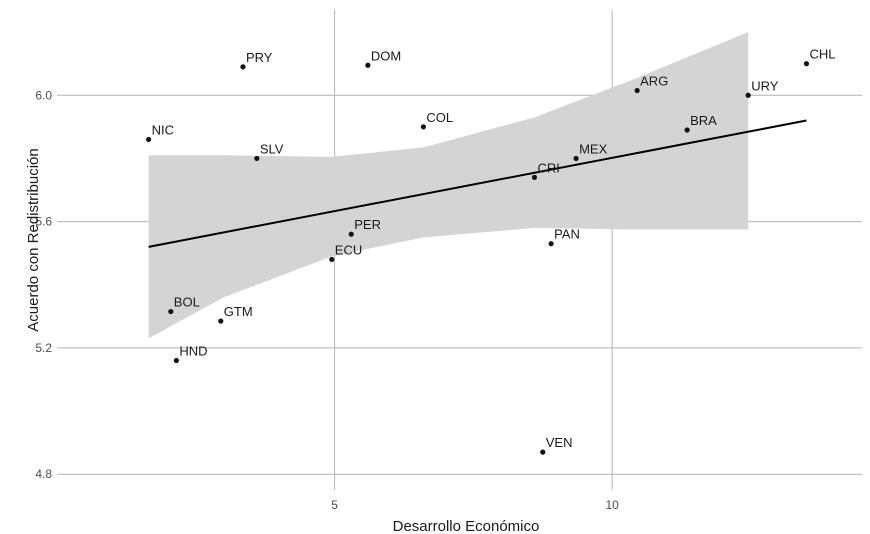 The image size is (870, 534). What do you see at coordinates (43, 222) in the screenshot?
I see `y-tick-label-5.6: 5.6` at bounding box center [43, 222].